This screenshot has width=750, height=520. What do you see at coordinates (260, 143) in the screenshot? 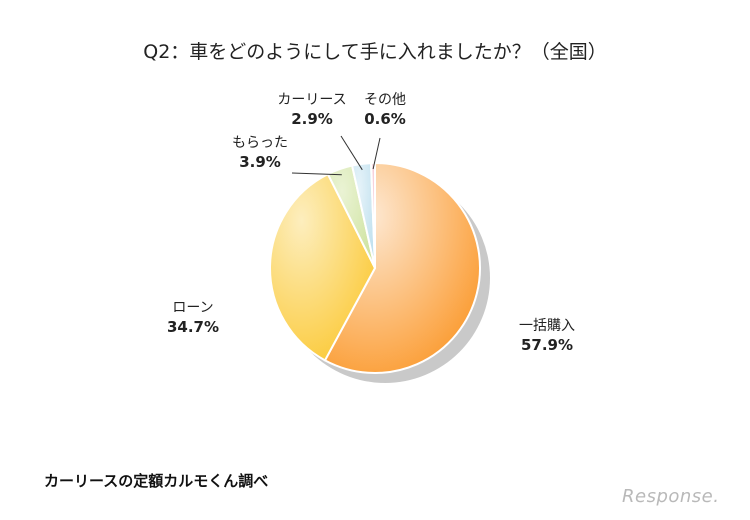
I see `slice-label-gift: もらった` at bounding box center [260, 143].